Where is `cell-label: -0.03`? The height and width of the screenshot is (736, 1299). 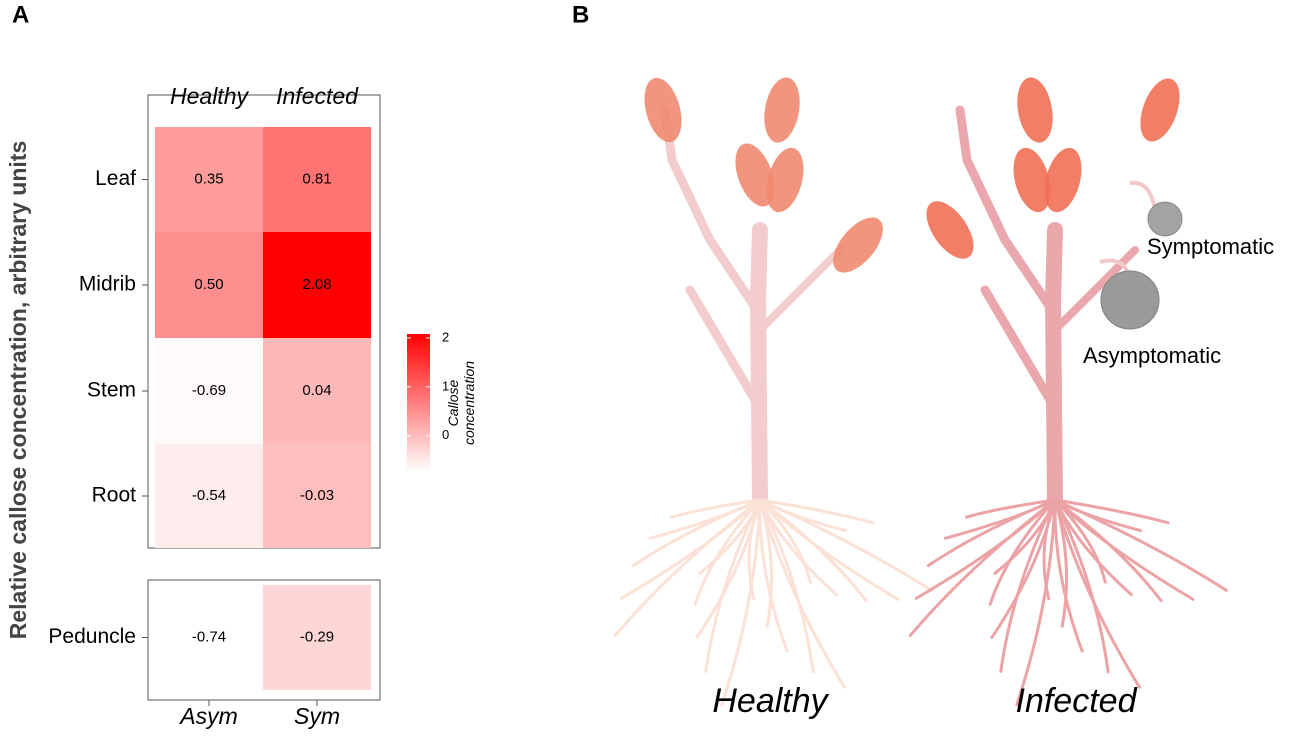
cell-label: -0.03 is located at coordinates (317, 495).